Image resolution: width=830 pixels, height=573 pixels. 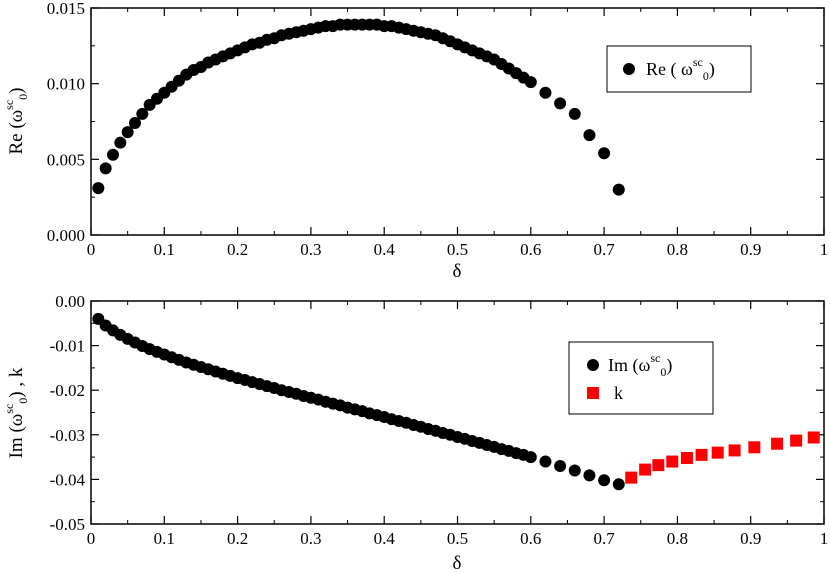 I want to click on y-tick-label: 0.015, so click(x=66, y=9).